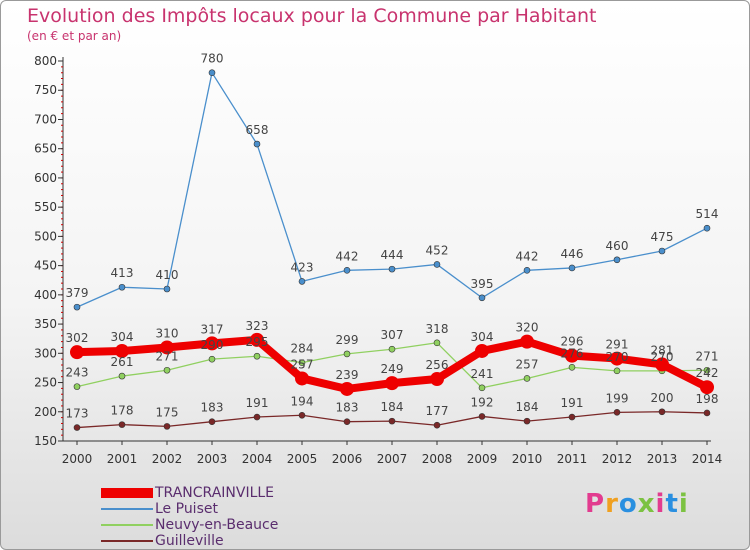 This screenshot has height=550, width=750. Describe the element at coordinates (167, 356) in the screenshot. I see `data-label: 271` at that location.